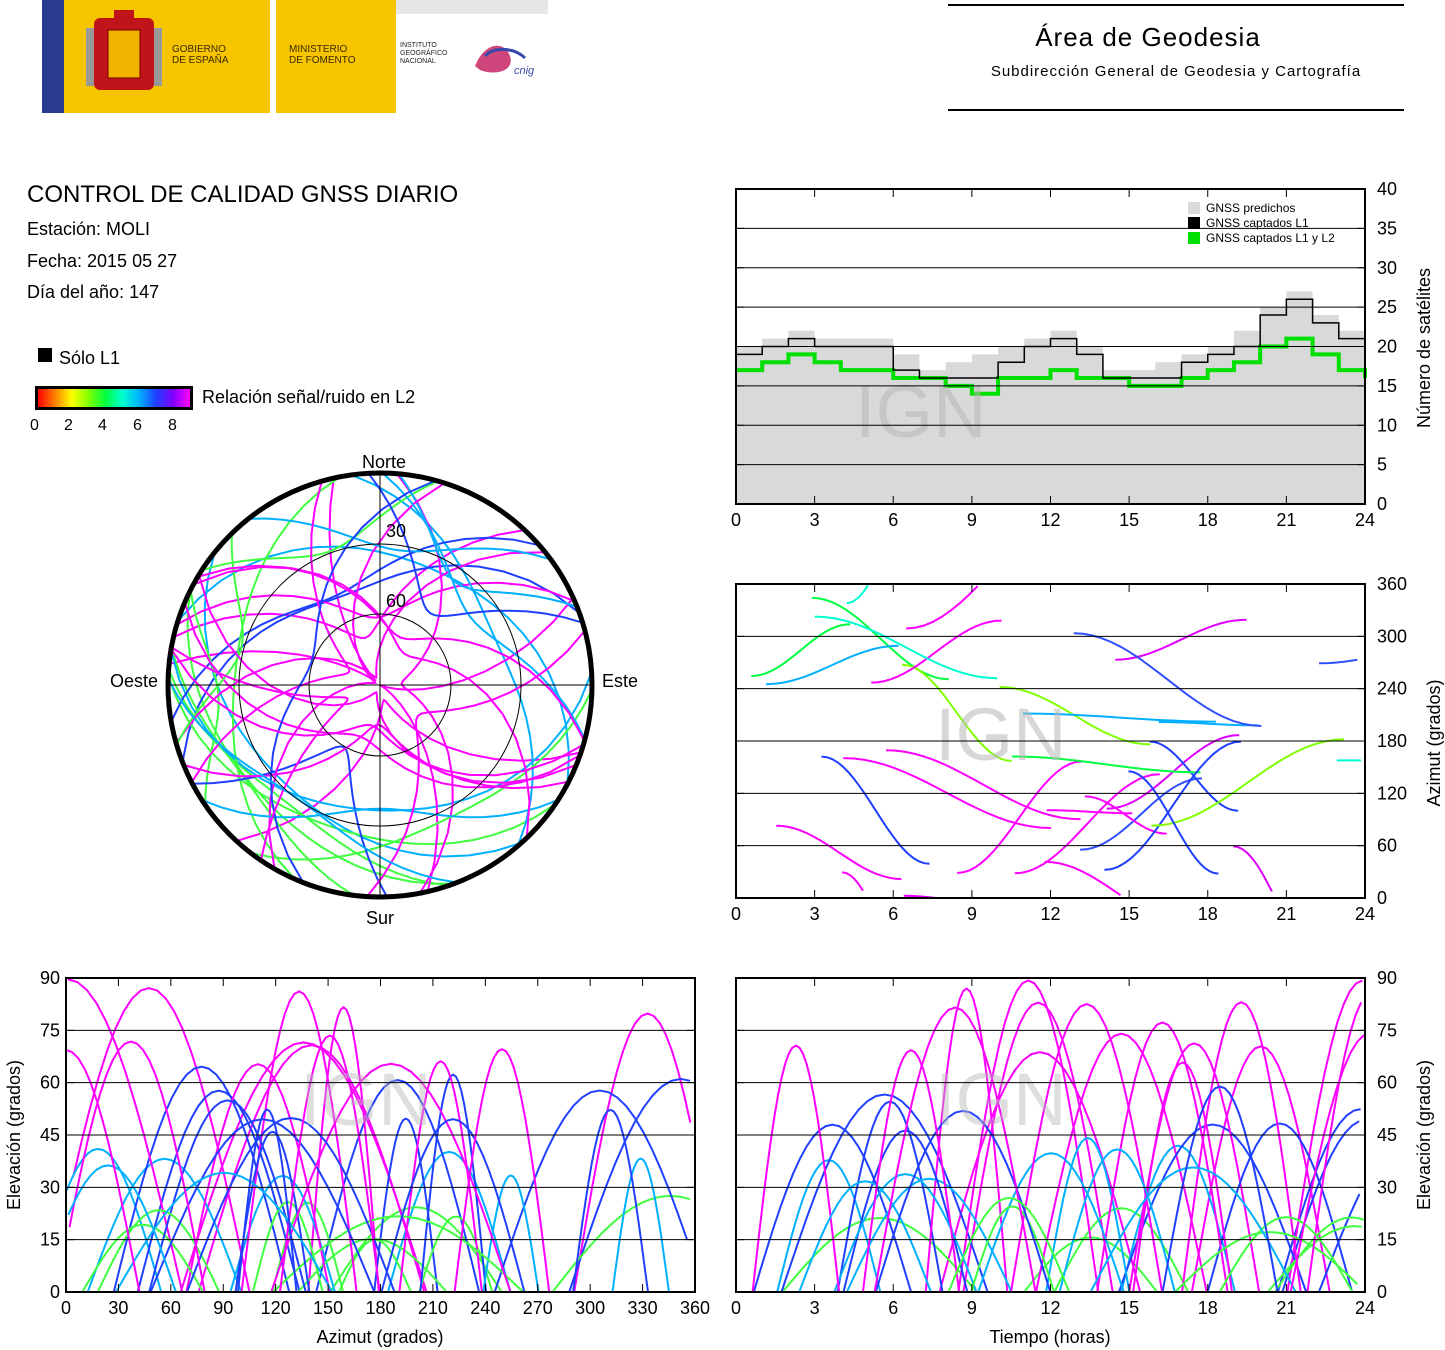 This screenshot has height=1350, width=1445. I want to click on elevation-azimuth-ylabel: Elevación (grados), so click(14, 1135).